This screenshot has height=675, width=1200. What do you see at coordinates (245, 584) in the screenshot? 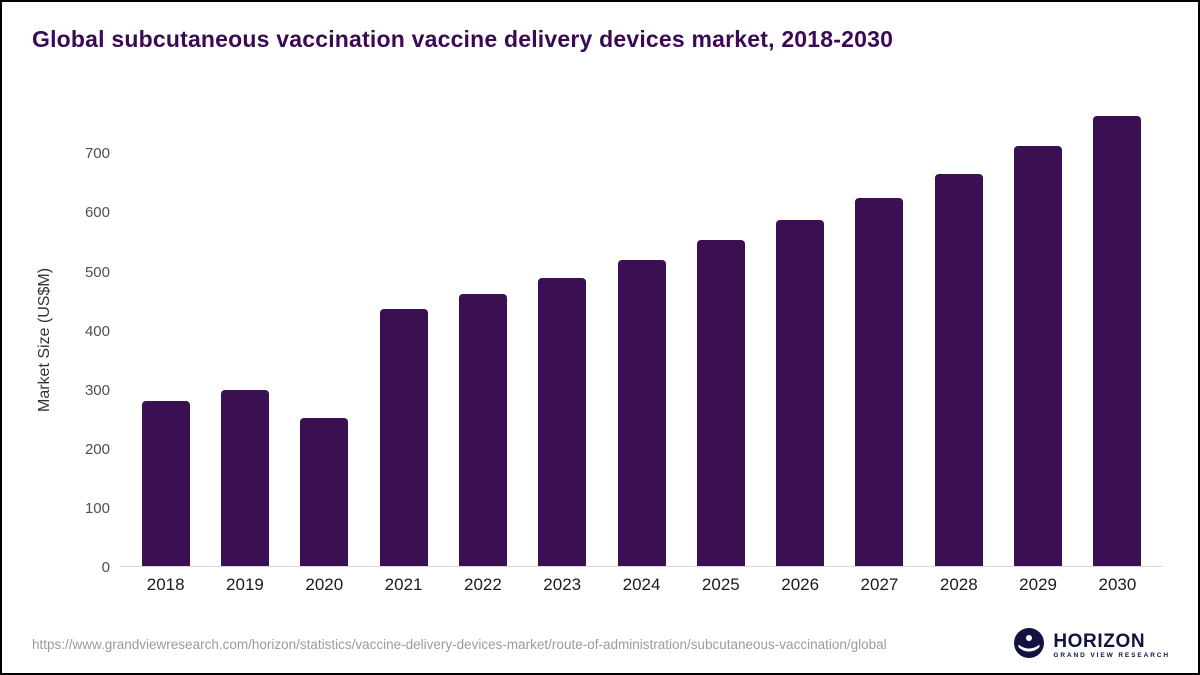
I see `x-tick-2019: 2019` at bounding box center [245, 584].